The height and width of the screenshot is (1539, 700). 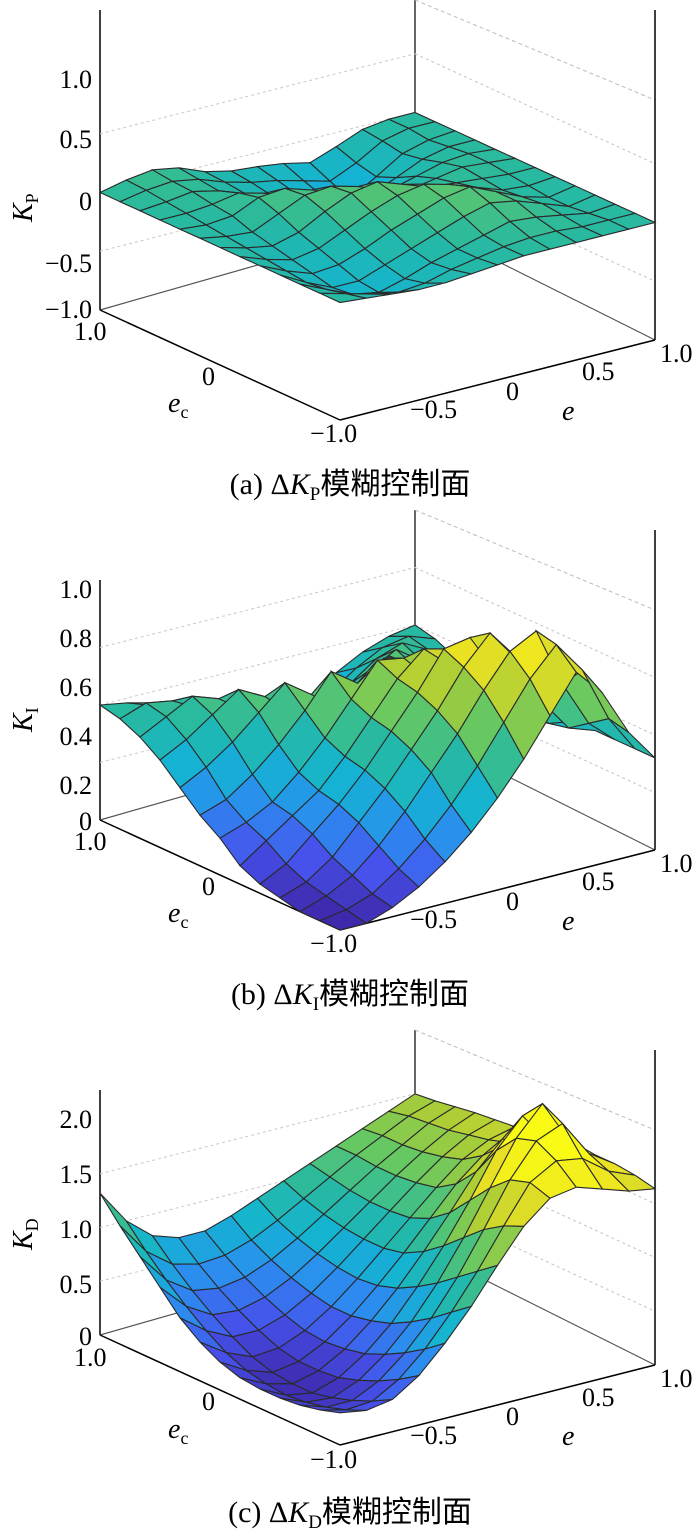 What do you see at coordinates (350, 486) in the screenshot?
I see `panel-caption: (a) ΔKP模糊控制面` at bounding box center [350, 486].